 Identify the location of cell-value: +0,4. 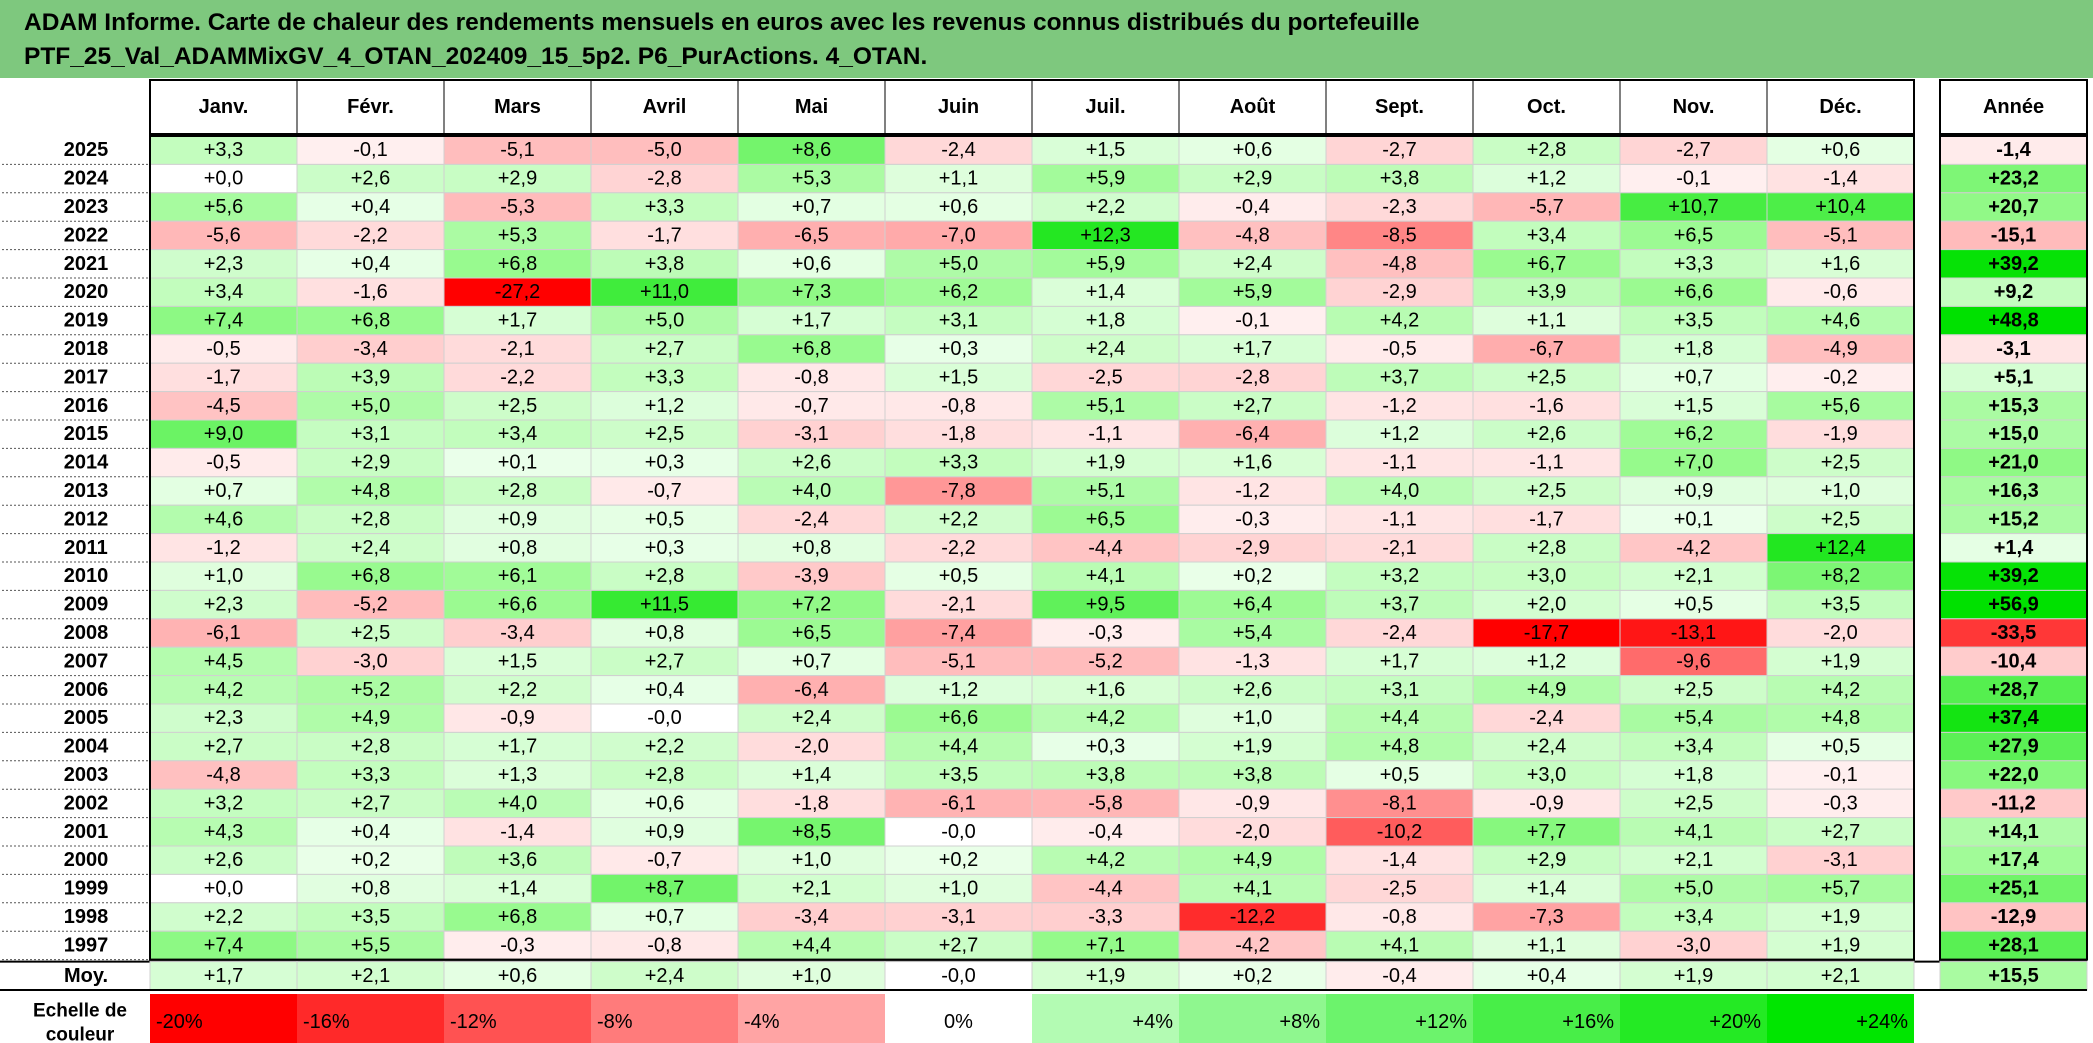
(370, 832).